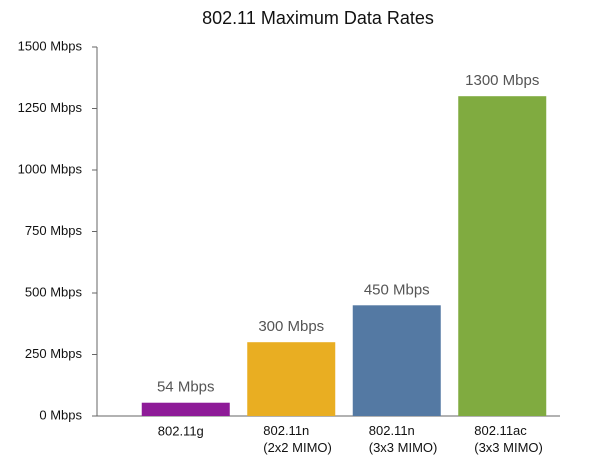 Image resolution: width=604 pixels, height=463 pixels. Describe the element at coordinates (297, 439) in the screenshot. I see `x-tick-label: 802.11n (2x2 MIMO)` at that location.